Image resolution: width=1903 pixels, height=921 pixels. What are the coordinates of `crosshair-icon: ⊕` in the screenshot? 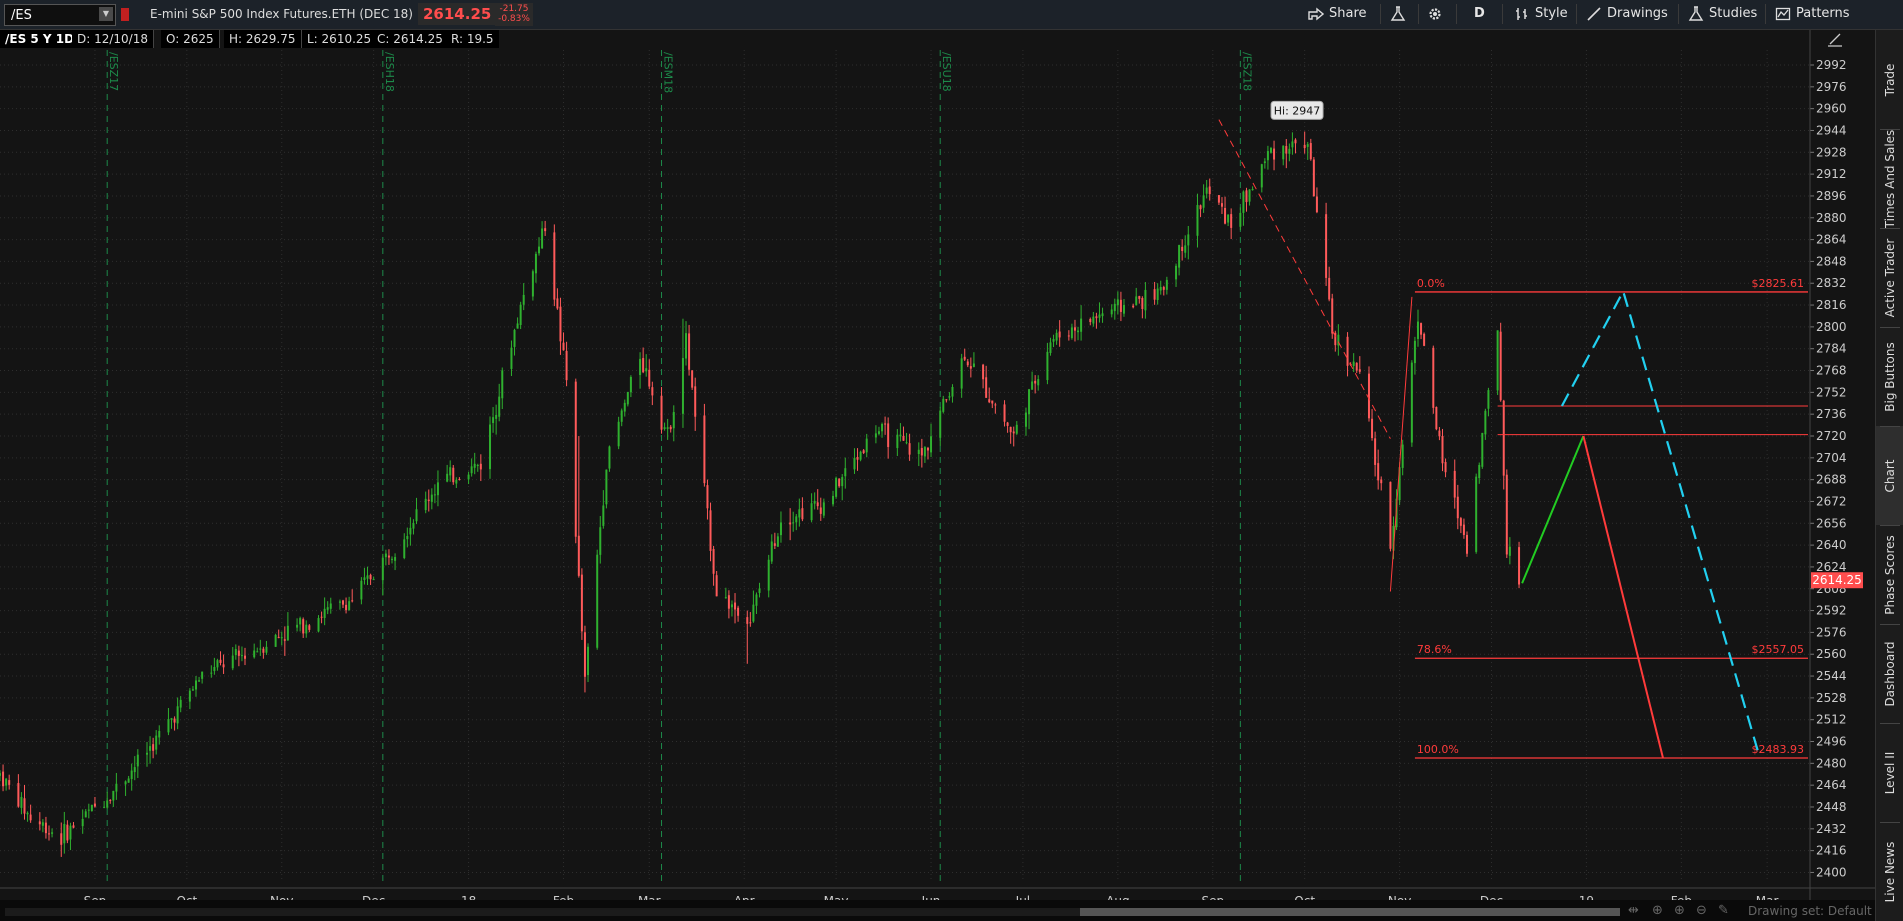 It's located at (1657, 910).